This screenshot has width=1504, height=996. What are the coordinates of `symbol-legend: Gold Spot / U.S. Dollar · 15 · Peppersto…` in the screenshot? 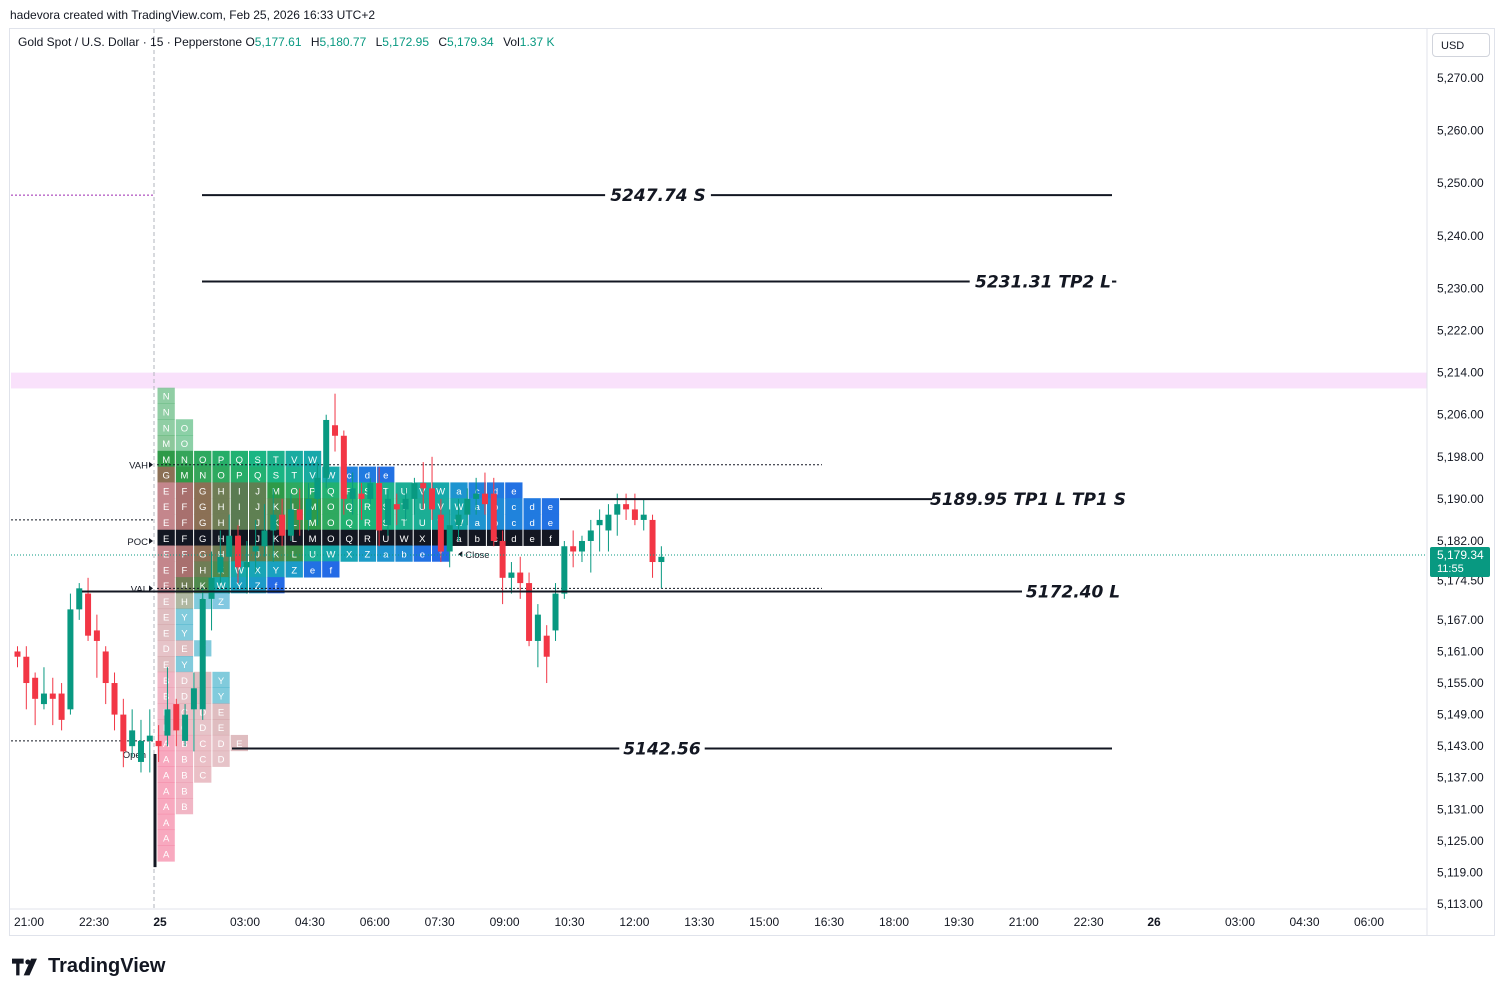 It's located at (289, 42).